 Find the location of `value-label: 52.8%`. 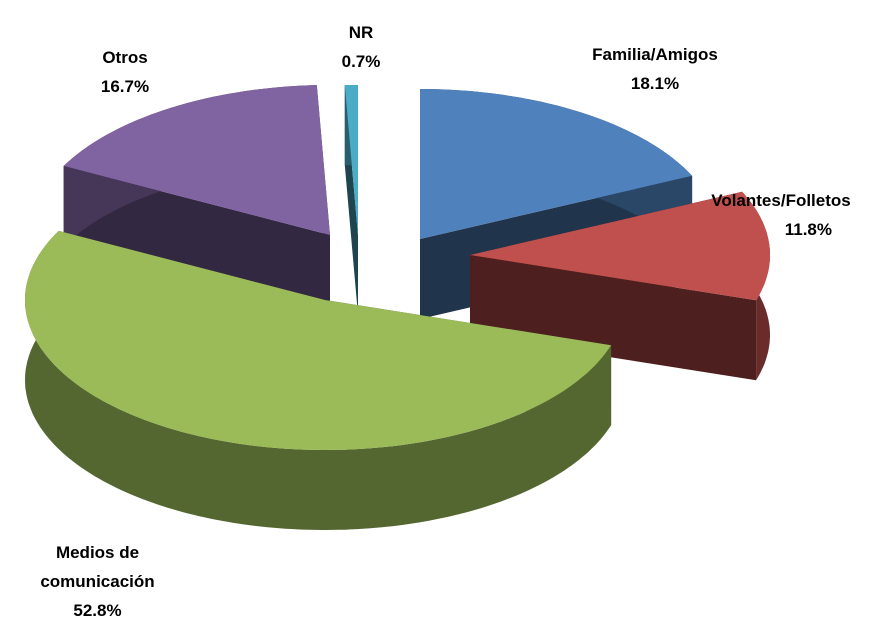

value-label: 52.8% is located at coordinates (97, 610).